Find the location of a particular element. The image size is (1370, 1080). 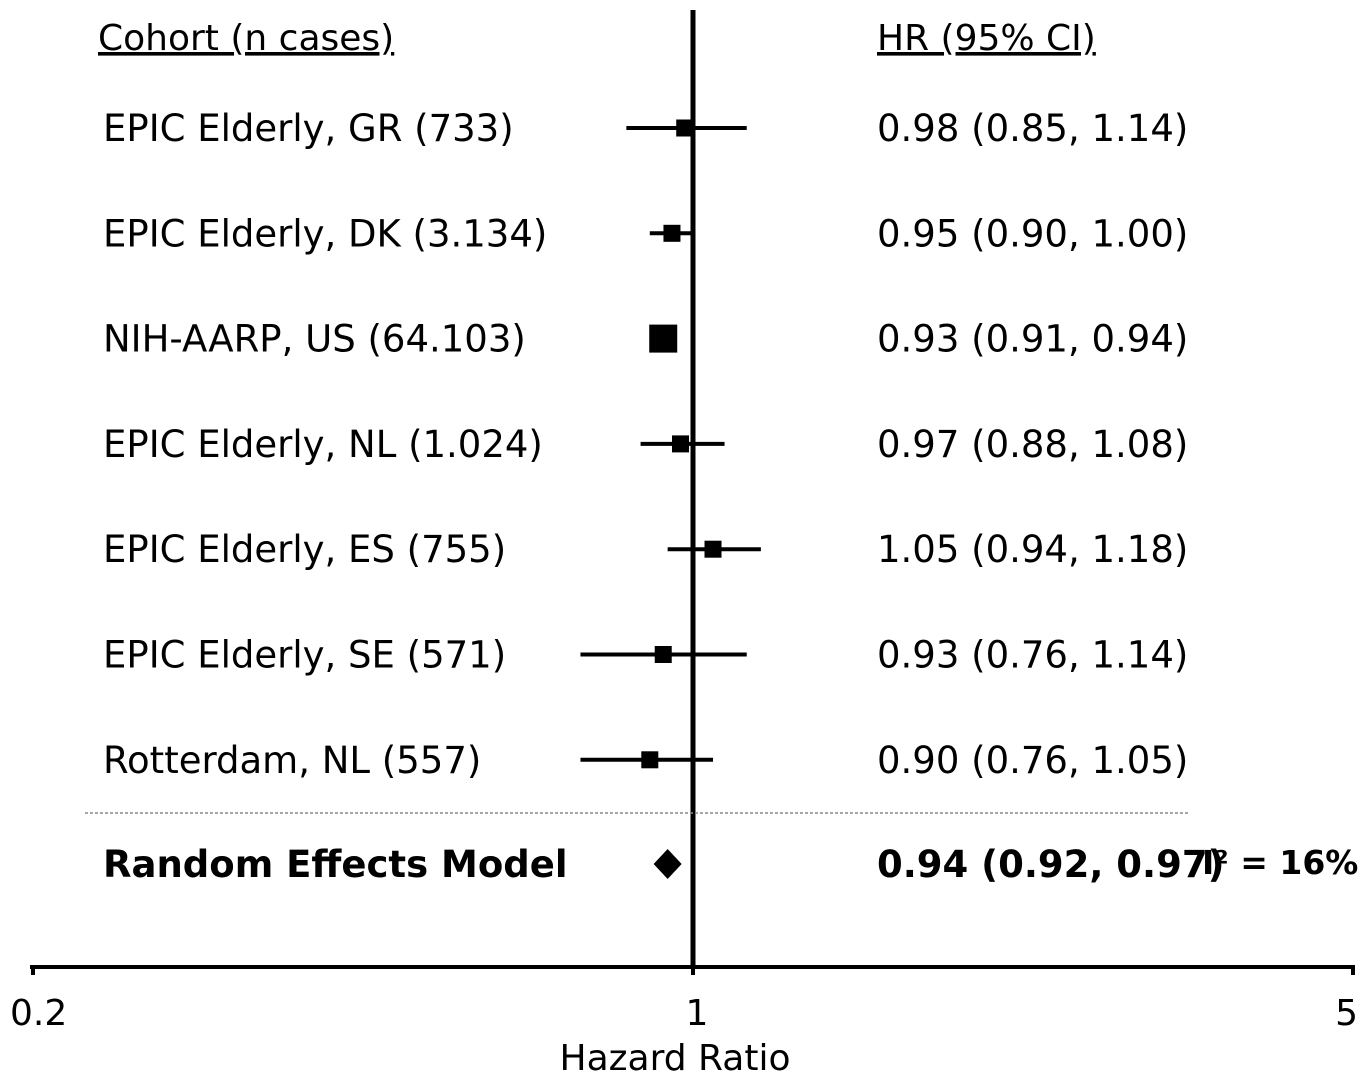

study-label: NIH-AARP, US (64.103) is located at coordinates (314, 339).